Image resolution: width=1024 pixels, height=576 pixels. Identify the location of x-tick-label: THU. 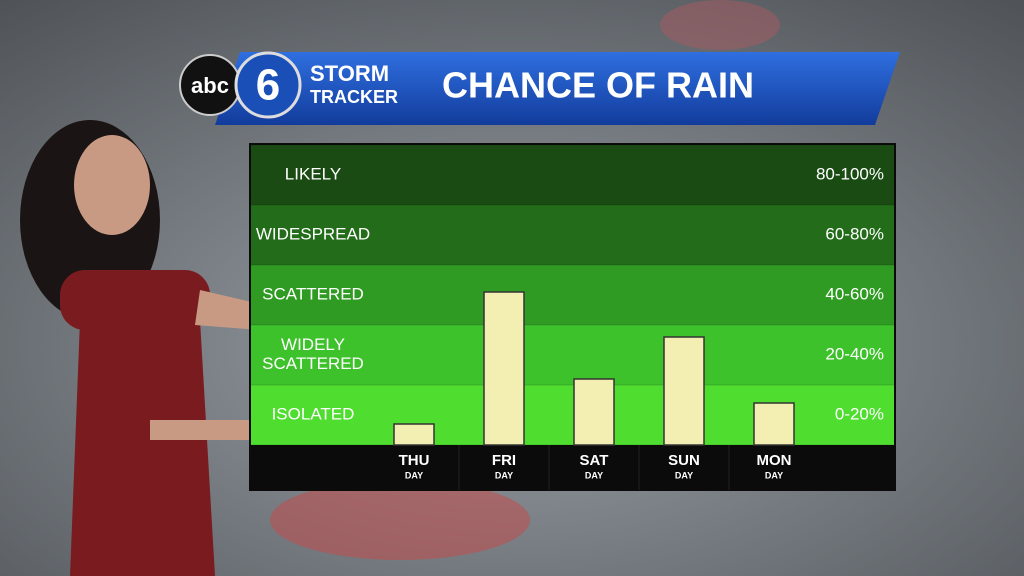
(414, 460).